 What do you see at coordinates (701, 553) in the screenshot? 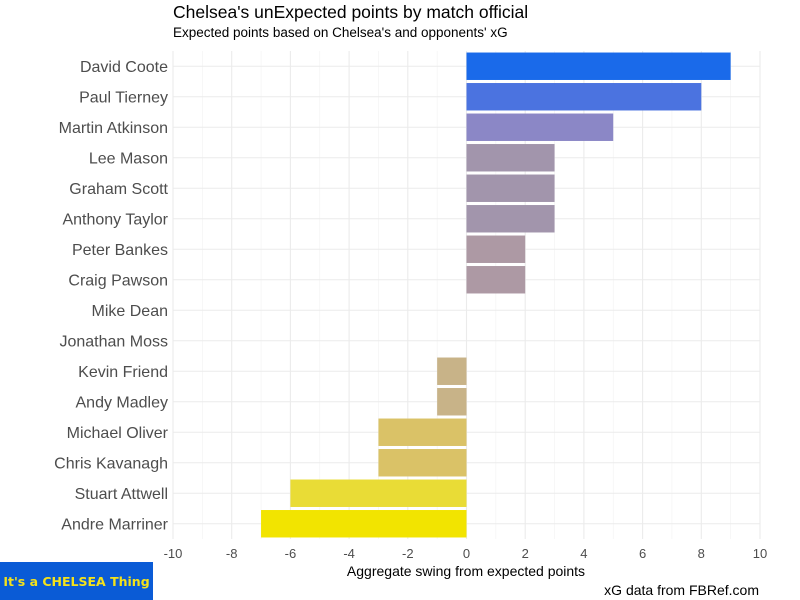
I see `x-tick-label: 8` at bounding box center [701, 553].